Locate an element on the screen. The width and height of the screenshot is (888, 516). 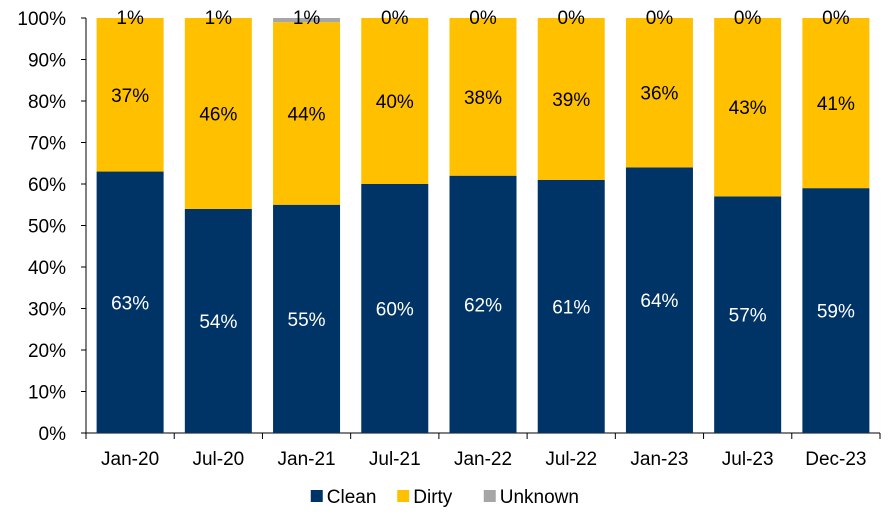
legend-label-clean: Clean is located at coordinates (352, 497).